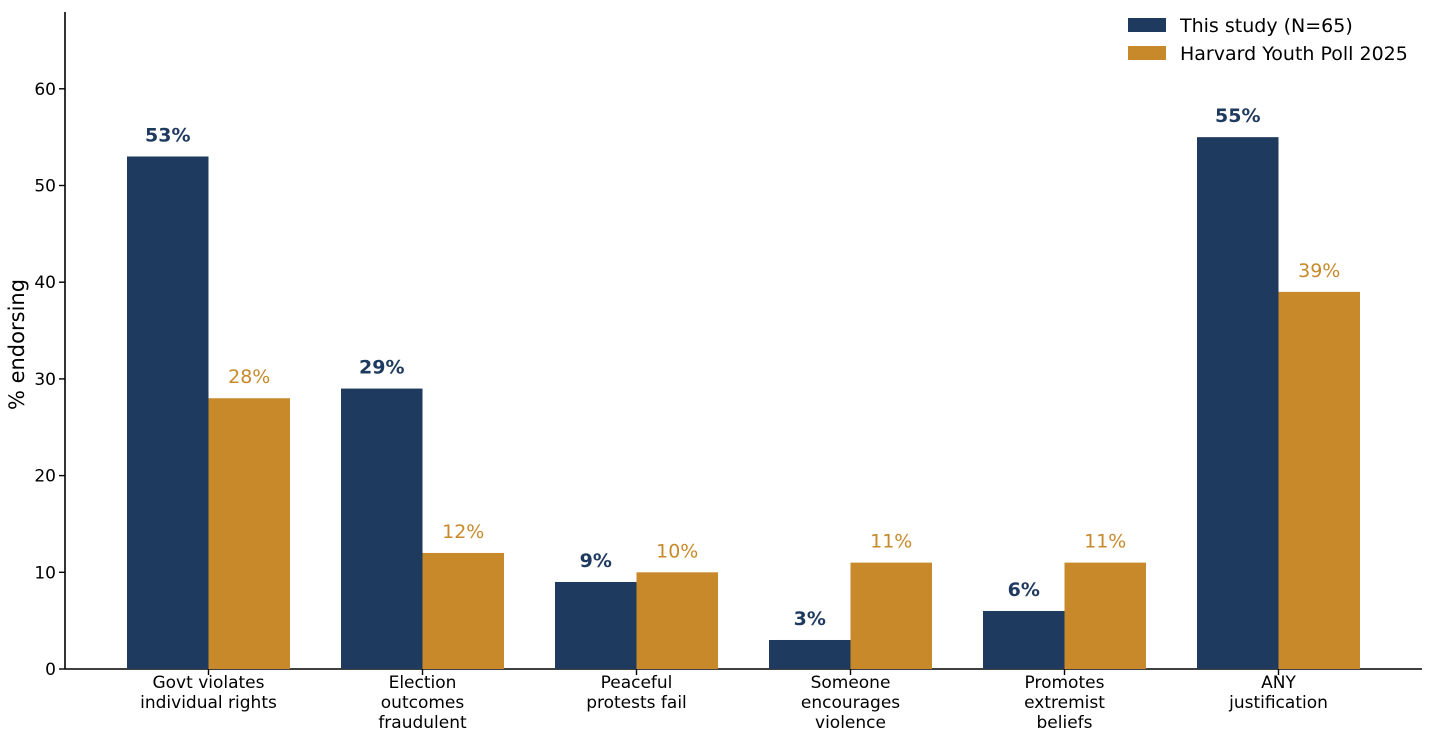 This screenshot has width=1431, height=739. I want to click on data-label: 9%, so click(596, 561).